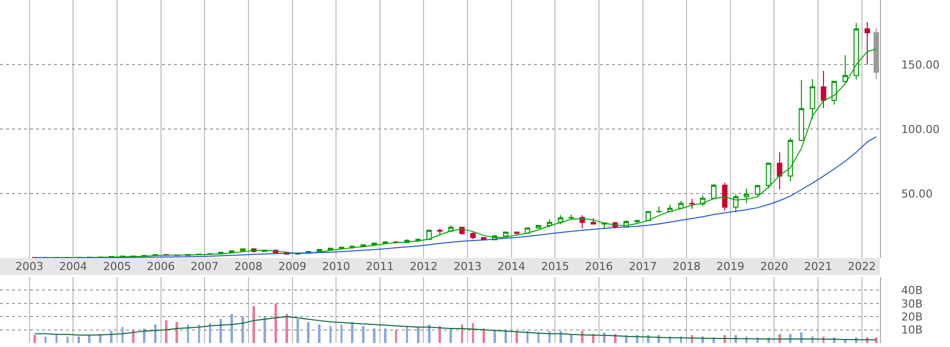  What do you see at coordinates (774, 266) in the screenshot?
I see `x-tick-label: 2020` at bounding box center [774, 266].